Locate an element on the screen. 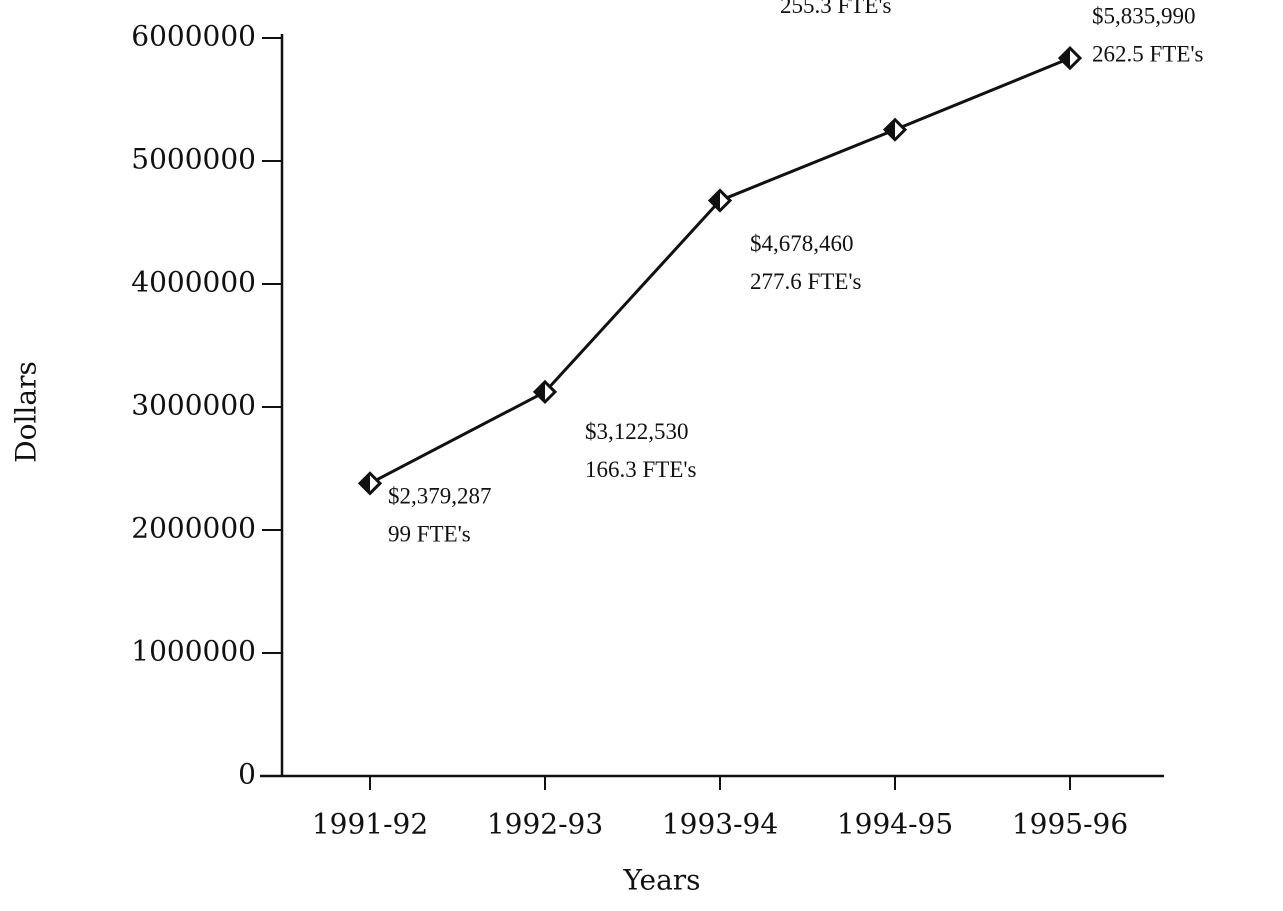 This screenshot has width=1283, height=911. fte-label: 166.3 FTE's is located at coordinates (641, 469).